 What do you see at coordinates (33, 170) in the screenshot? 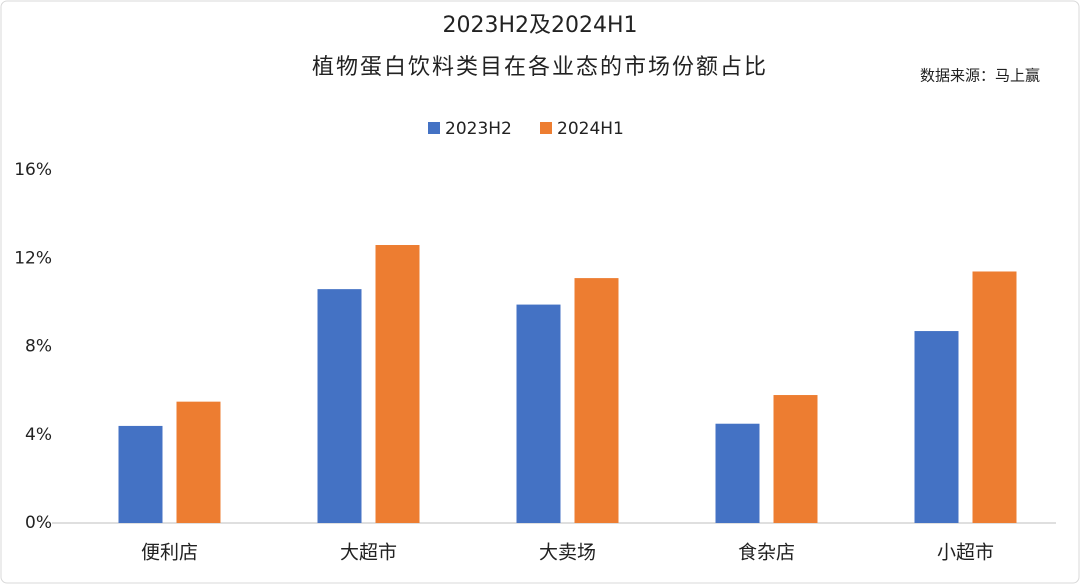
I see `y-tick-label: 16%` at bounding box center [33, 170].